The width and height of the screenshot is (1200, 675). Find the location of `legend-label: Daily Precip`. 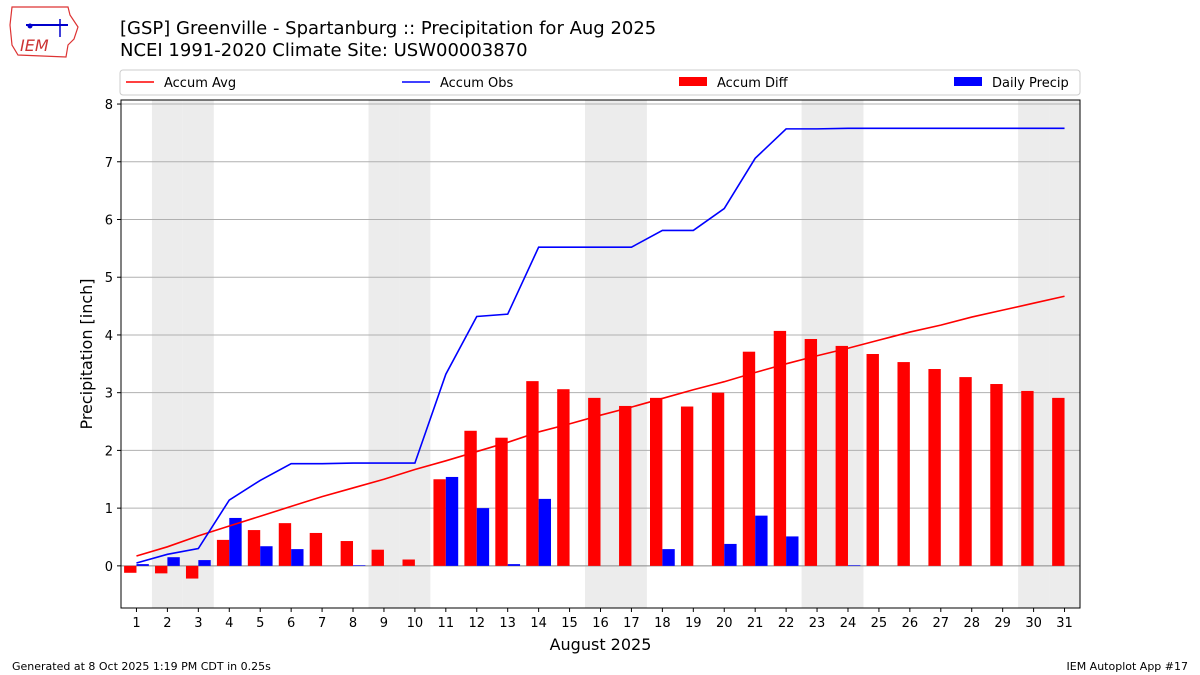

legend-label: Daily Precip is located at coordinates (1030, 83).